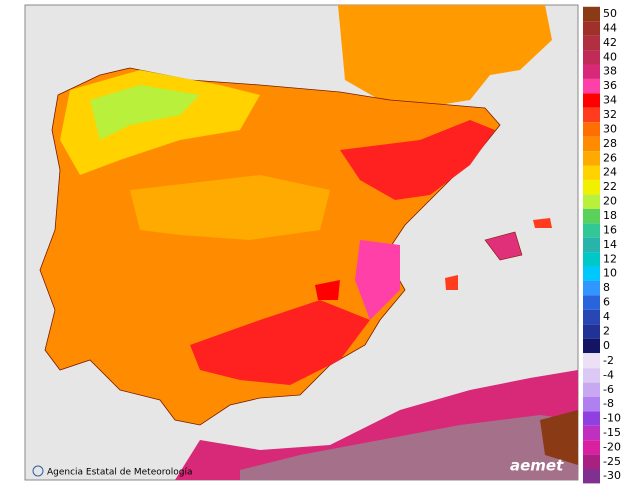 This screenshot has height=500, width=630. I want to click on legend-label: 36, so click(610, 85).